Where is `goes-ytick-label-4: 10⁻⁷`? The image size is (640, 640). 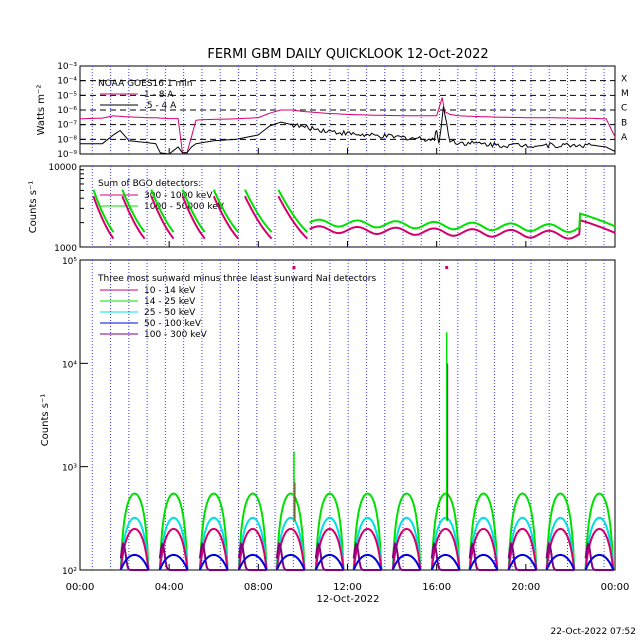 goes-ytick-label-4: 10⁻⁷ is located at coordinates (67, 126).